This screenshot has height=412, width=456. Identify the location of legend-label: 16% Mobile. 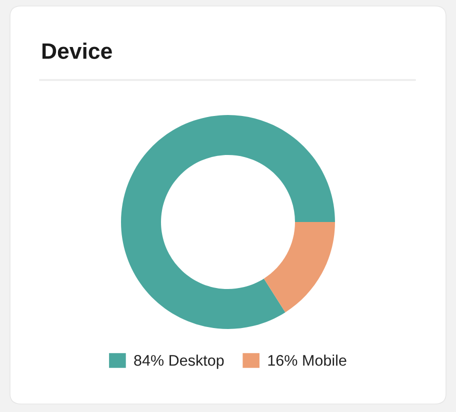
(307, 360).